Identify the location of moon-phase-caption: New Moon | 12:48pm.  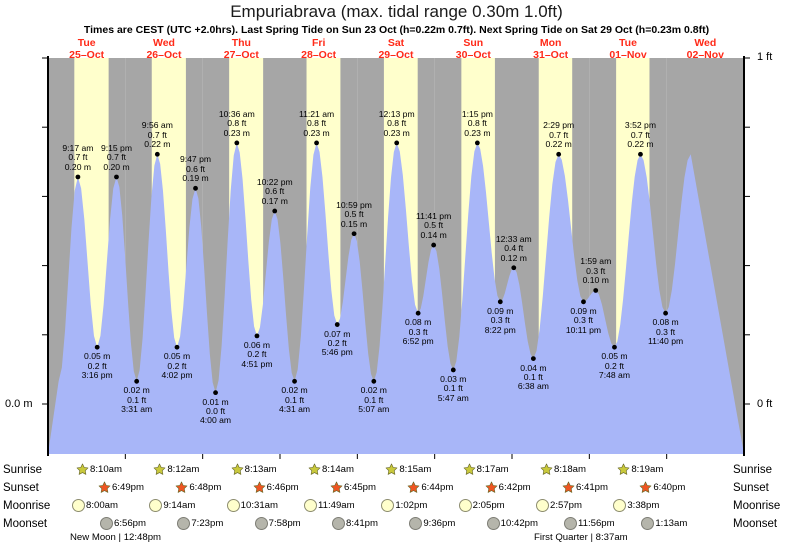
(115, 538).